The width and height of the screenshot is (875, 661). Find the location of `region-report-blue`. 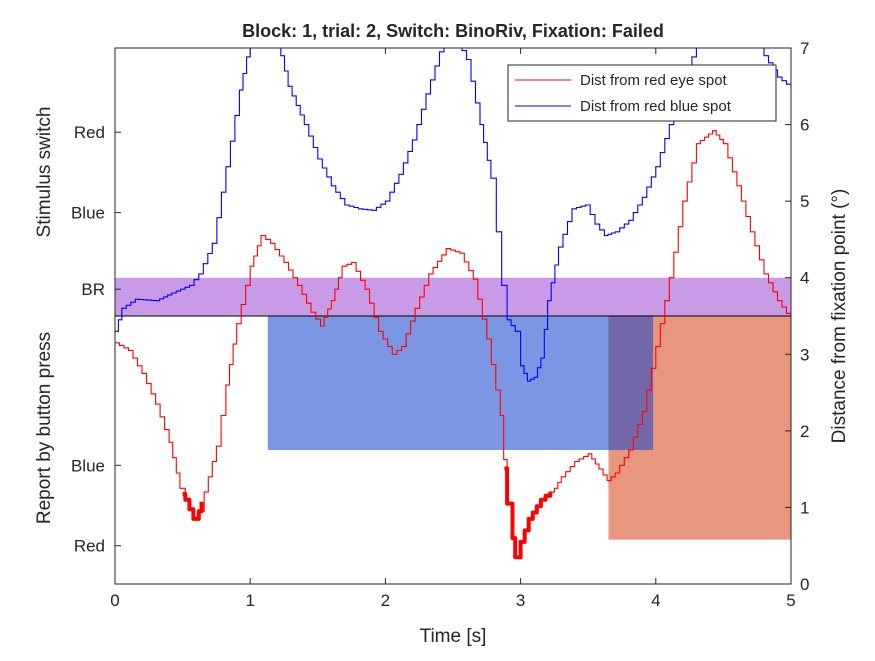

region-report-blue is located at coordinates (460, 383).